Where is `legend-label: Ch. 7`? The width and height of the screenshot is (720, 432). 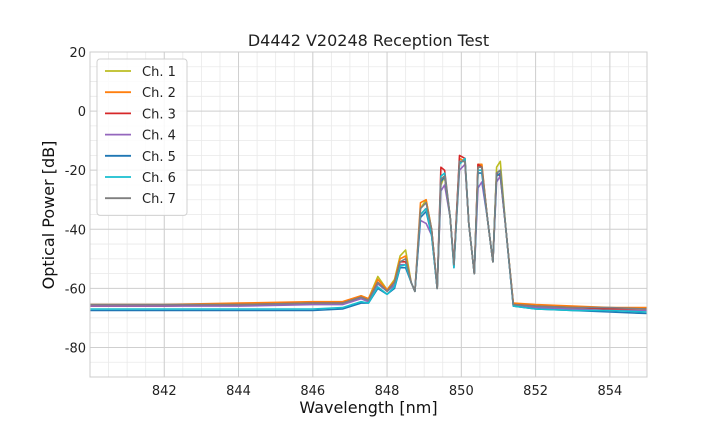
legend-label: Ch. 7 is located at coordinates (159, 199).